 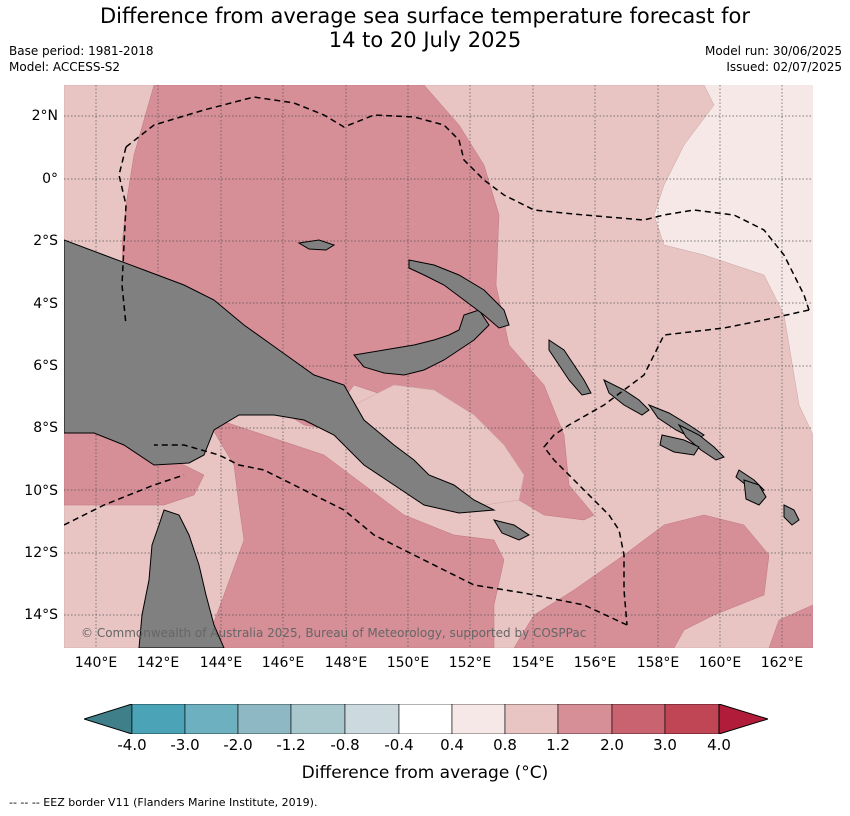 I want to click on lon-label-150e: 150°E, so click(x=408, y=663).